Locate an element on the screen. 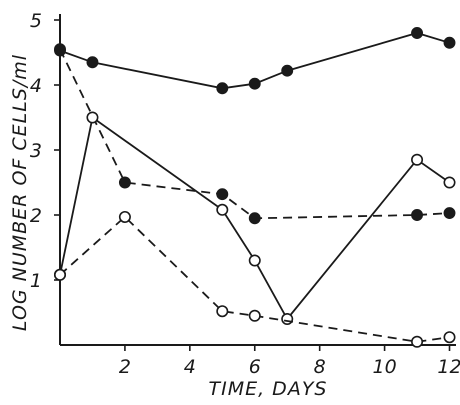 The image size is (460, 405). y-tick-label: 5 is located at coordinates (36, 21).